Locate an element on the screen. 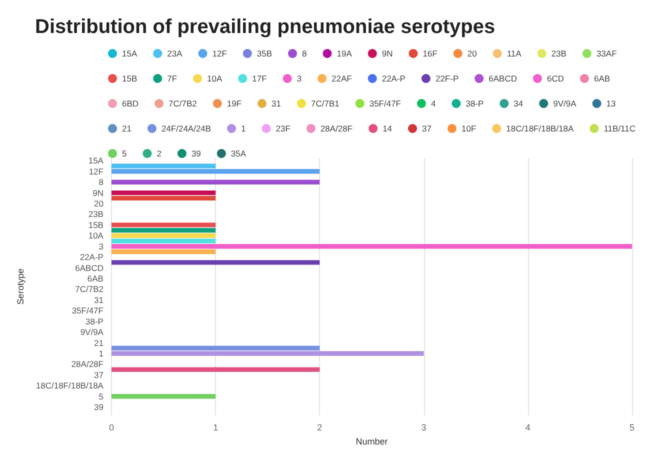 Image resolution: width=650 pixels, height=459 pixels. y-tick-label: 20 is located at coordinates (99, 203).